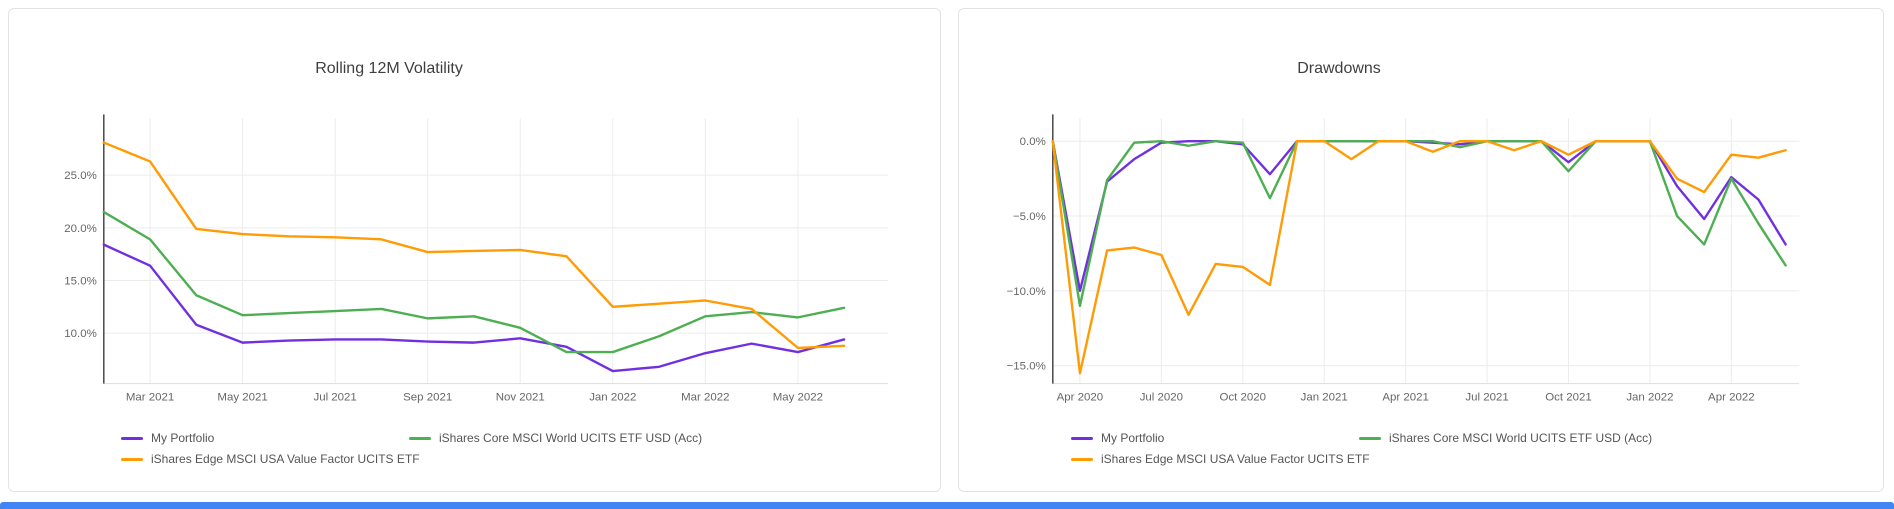 This screenshot has height=509, width=1894. Describe the element at coordinates (389, 68) in the screenshot. I see `chart-title-volatility: Rolling 12M Volatility` at that location.